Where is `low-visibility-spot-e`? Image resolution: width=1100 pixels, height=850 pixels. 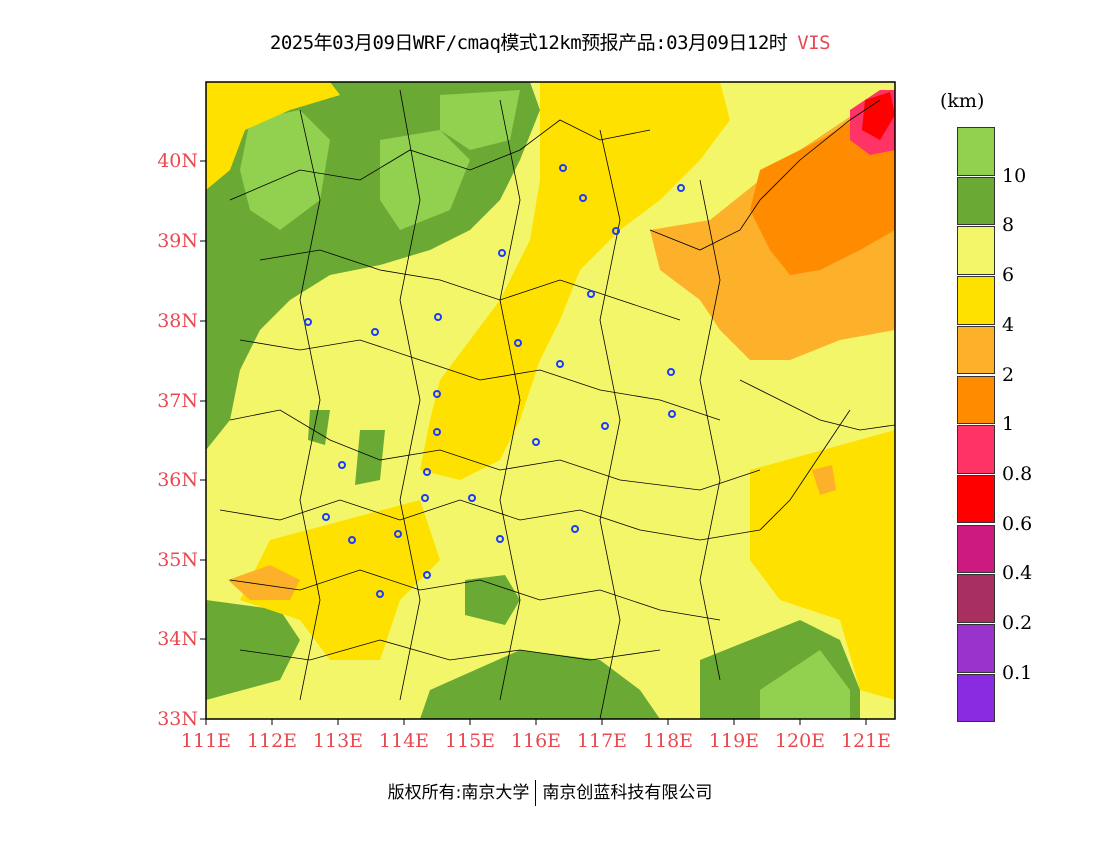
low-visibility-spot-e is located at coordinates (824, 480).